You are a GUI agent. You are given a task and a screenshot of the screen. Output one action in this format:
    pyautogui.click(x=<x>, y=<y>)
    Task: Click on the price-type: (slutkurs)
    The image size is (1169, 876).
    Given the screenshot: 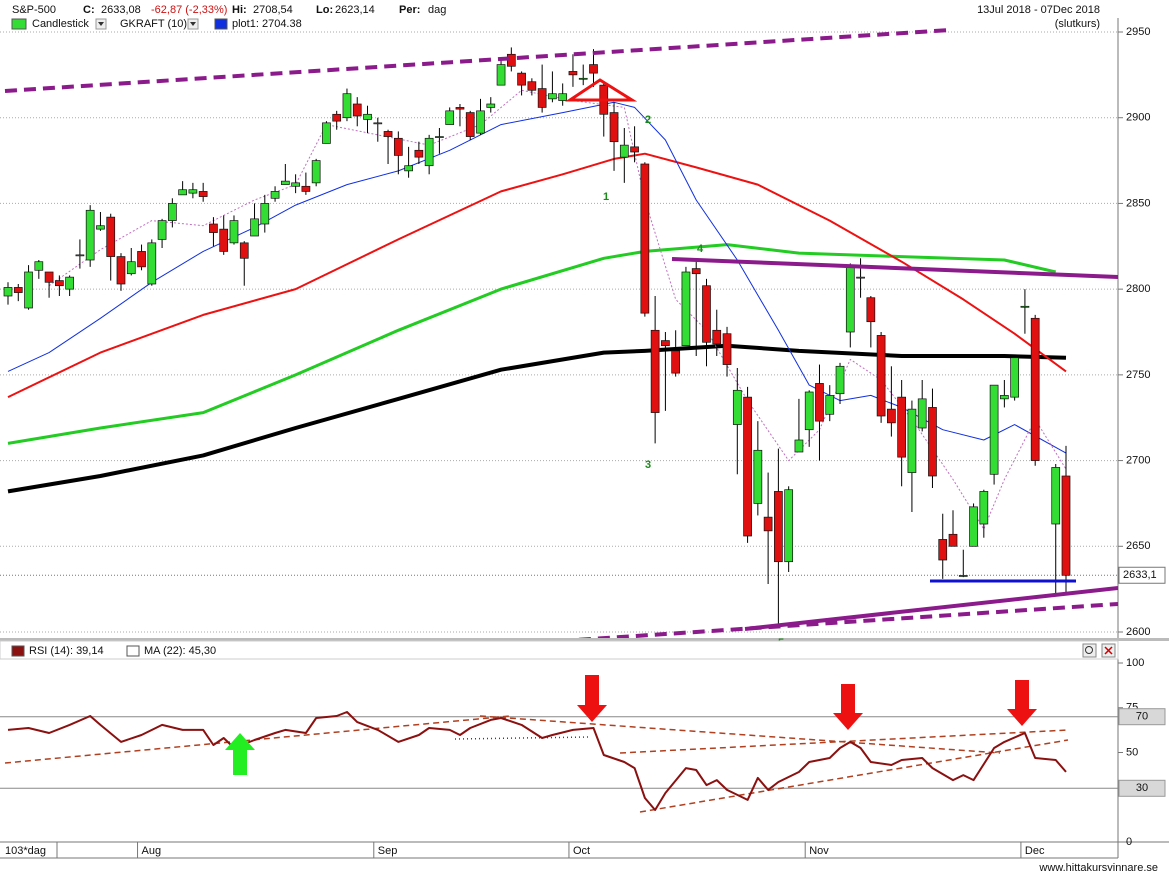 What is the action you would take?
    pyautogui.click(x=1077, y=24)
    